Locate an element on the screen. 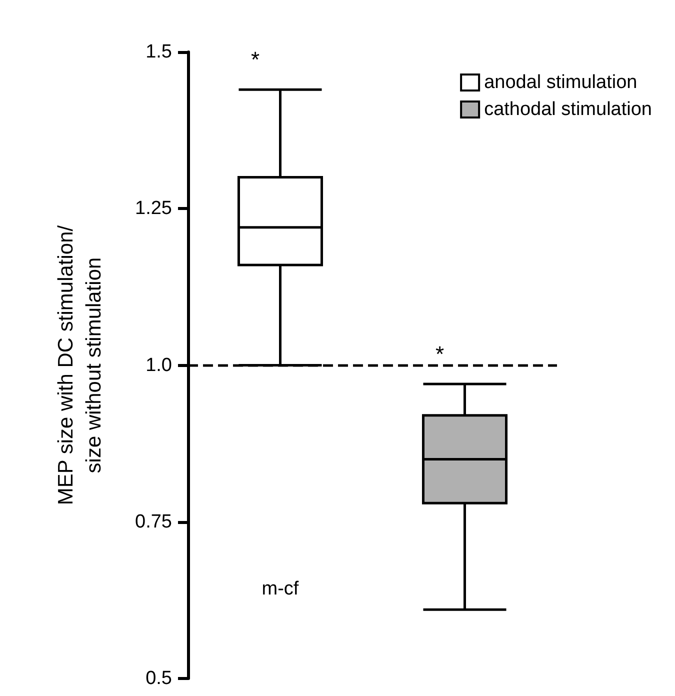  legend-label: anodal stimulation is located at coordinates (561, 82).